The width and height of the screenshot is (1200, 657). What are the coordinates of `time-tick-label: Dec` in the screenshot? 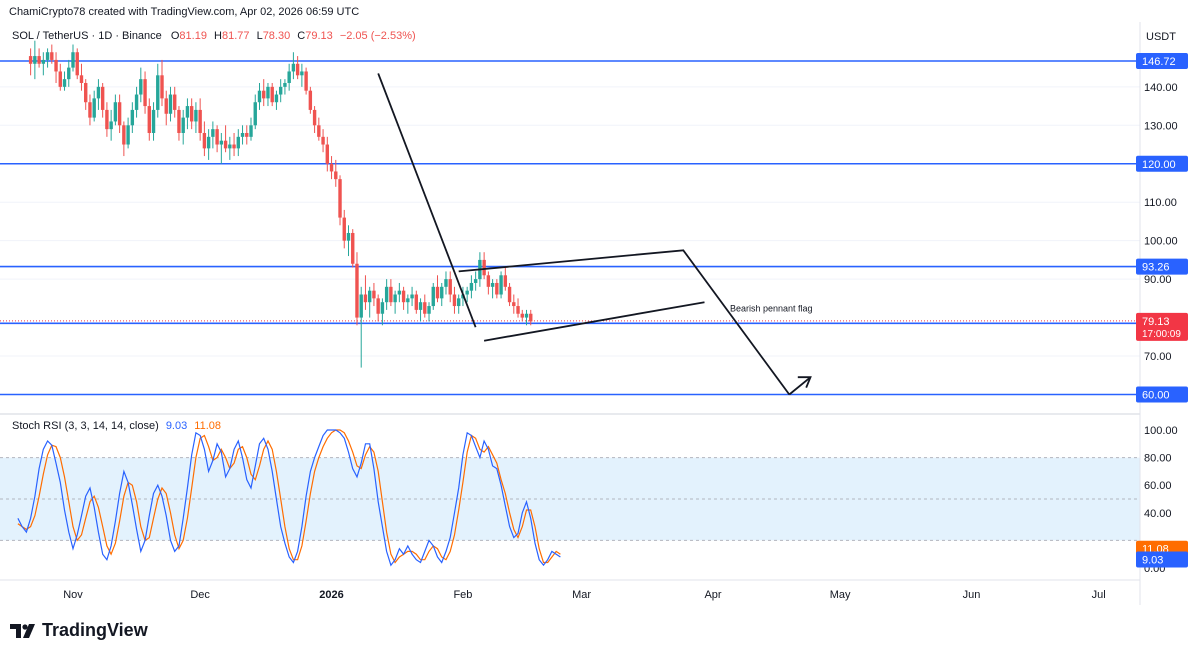 It's located at (200, 595).